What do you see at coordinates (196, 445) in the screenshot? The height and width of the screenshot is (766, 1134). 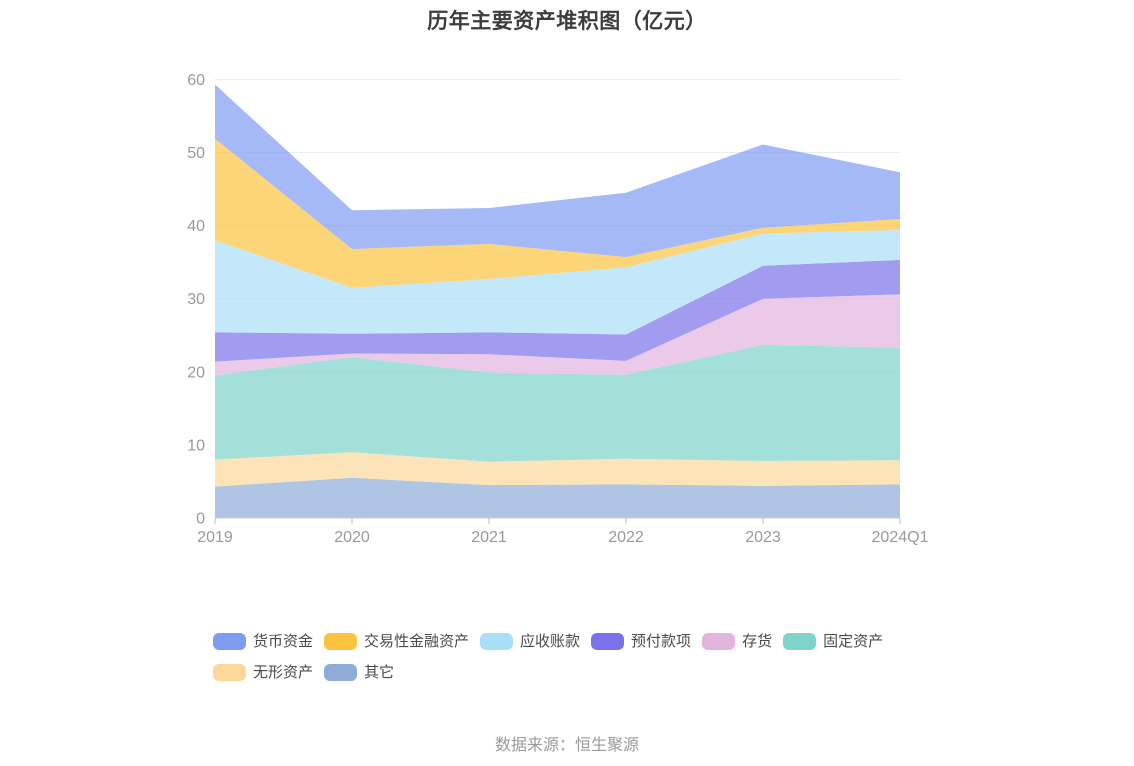 I see `y-axis-label-10: 10` at bounding box center [196, 445].